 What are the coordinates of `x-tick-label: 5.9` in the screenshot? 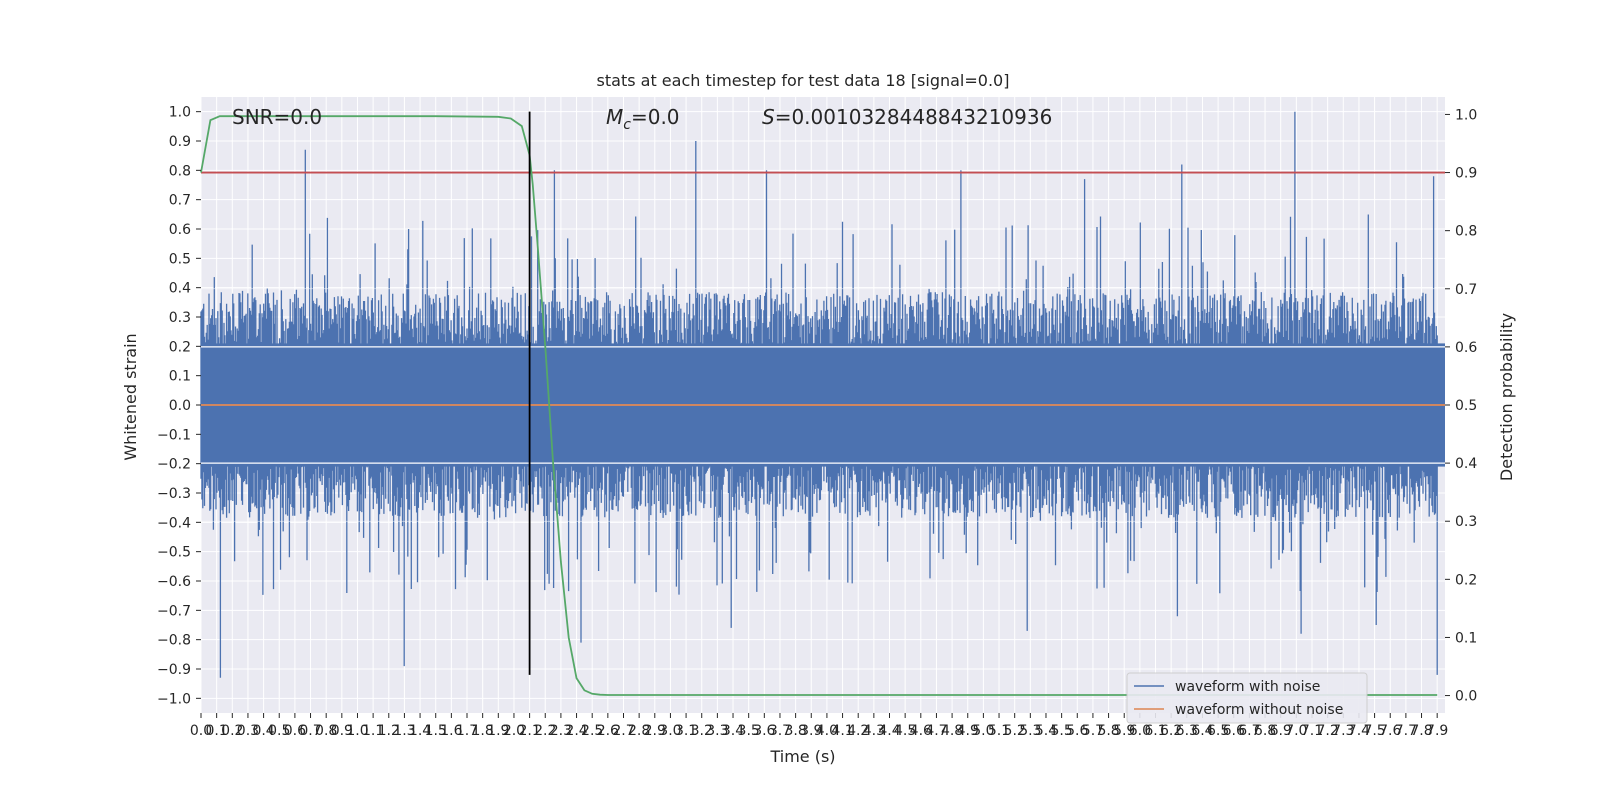 It's located at (1124, 731).